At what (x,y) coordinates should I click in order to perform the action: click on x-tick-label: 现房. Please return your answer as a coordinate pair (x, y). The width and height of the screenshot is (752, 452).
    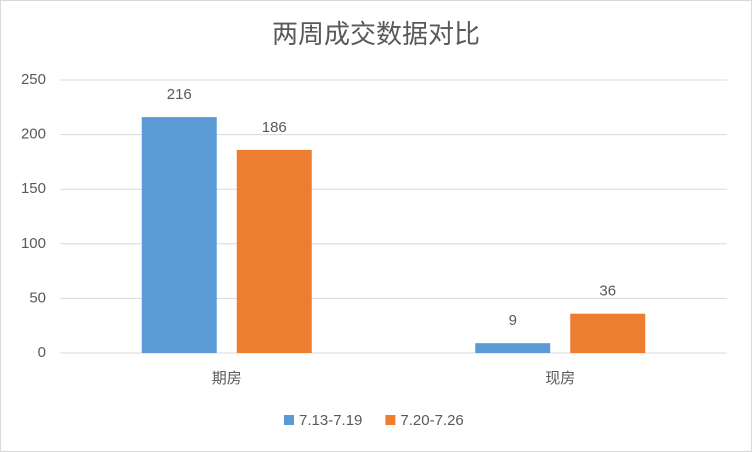
    Looking at the image, I should click on (560, 378).